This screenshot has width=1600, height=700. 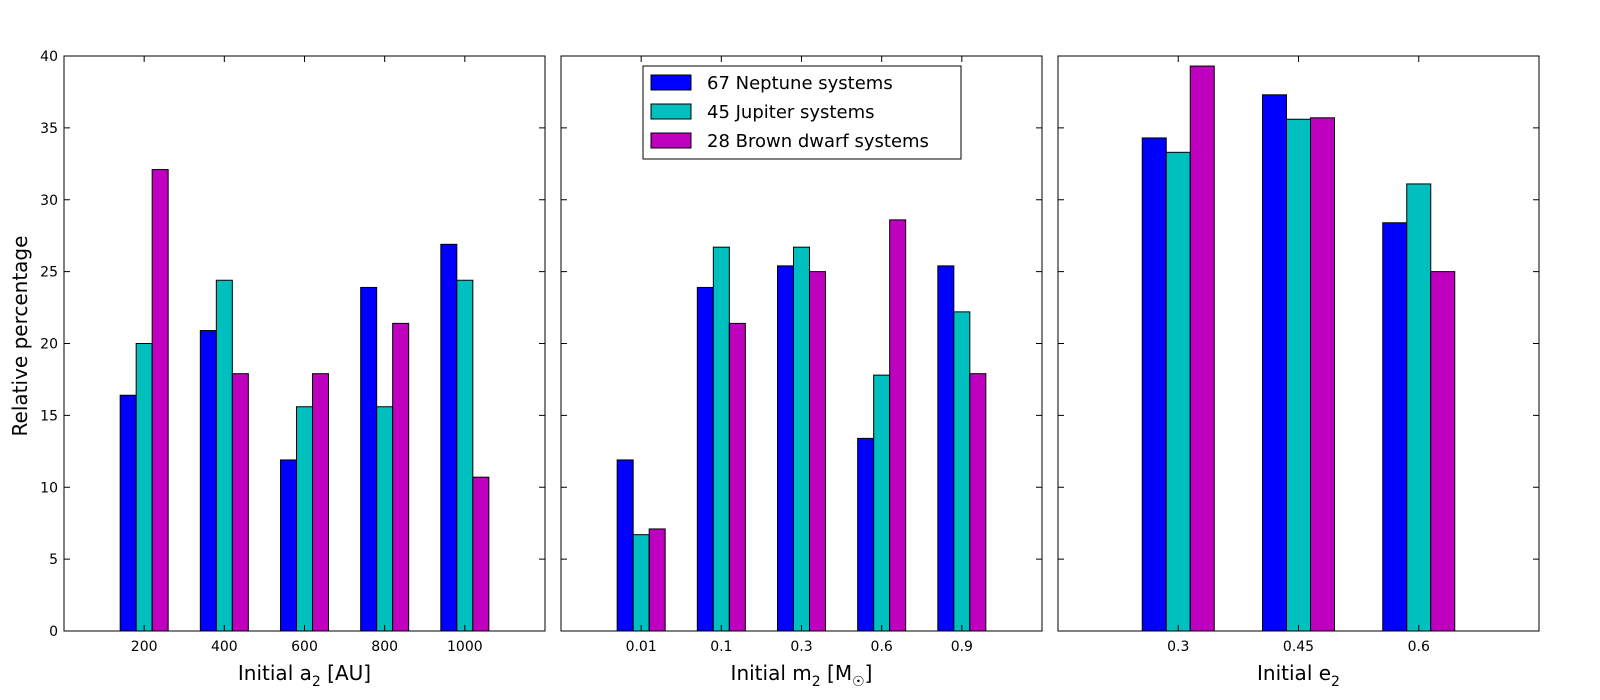 I want to click on x-tick-label: 1000, so click(x=465, y=647).